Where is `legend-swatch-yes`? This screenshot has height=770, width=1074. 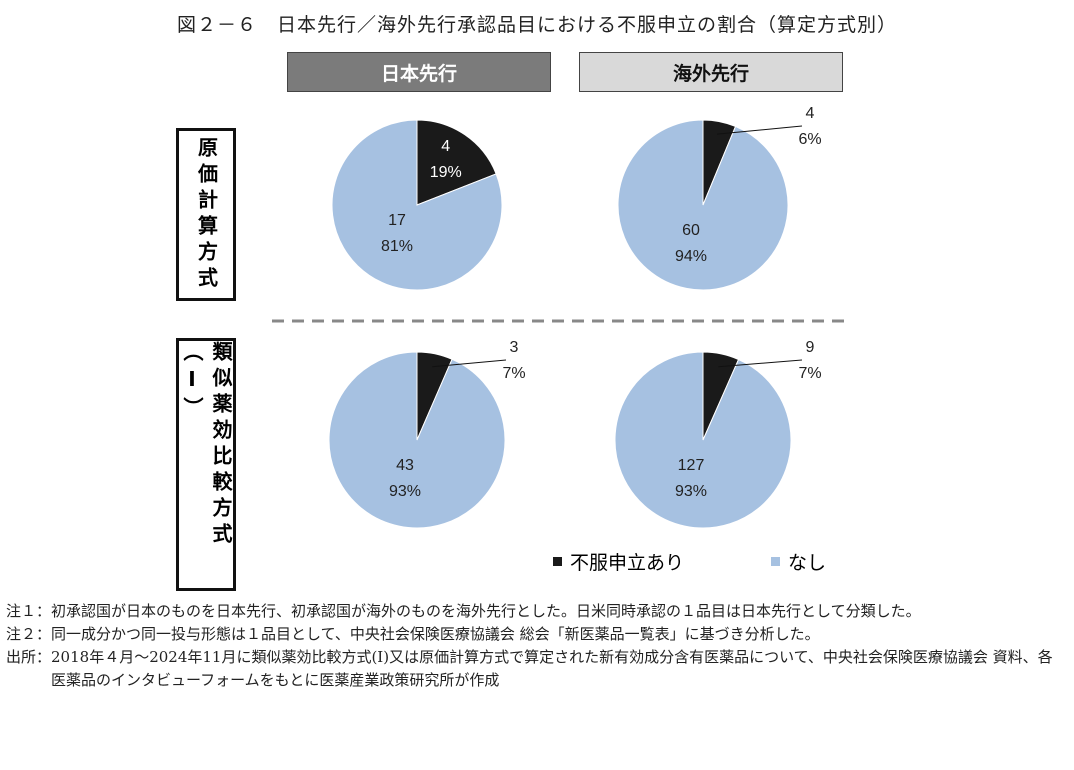 legend-swatch-yes is located at coordinates (557, 561).